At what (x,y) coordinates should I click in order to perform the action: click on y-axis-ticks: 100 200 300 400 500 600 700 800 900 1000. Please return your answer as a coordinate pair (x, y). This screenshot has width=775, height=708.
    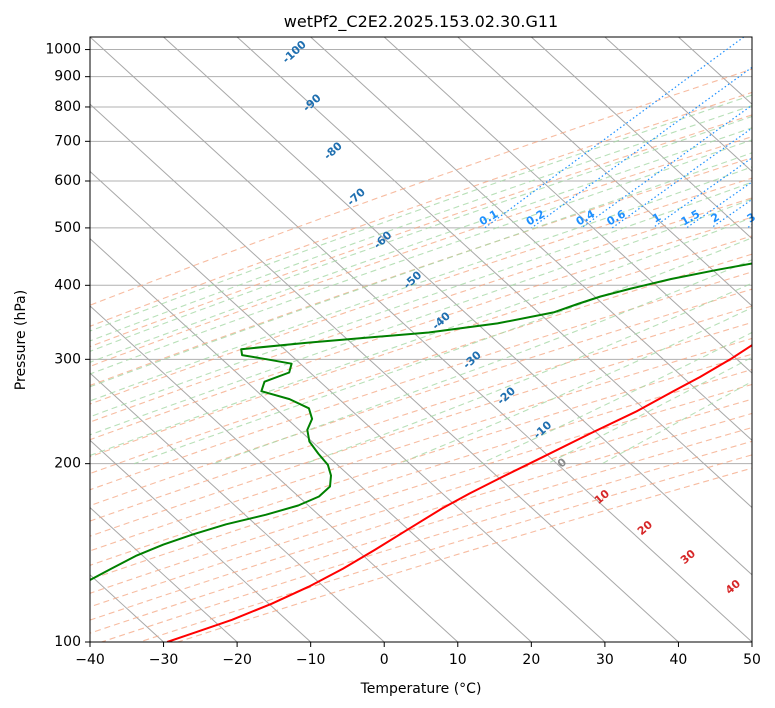
    Looking at the image, I should click on (67, 346).